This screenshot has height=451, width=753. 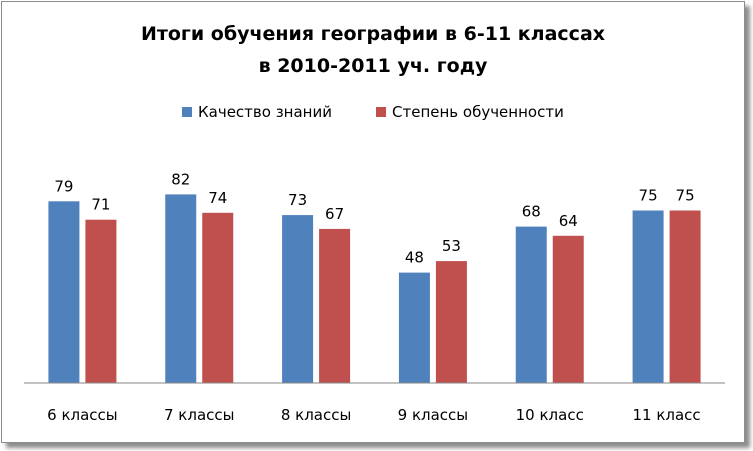 What do you see at coordinates (373, 34) in the screenshot?
I see `chart-title-line-1: Итоги обучения географии в 6-11 классах` at bounding box center [373, 34].